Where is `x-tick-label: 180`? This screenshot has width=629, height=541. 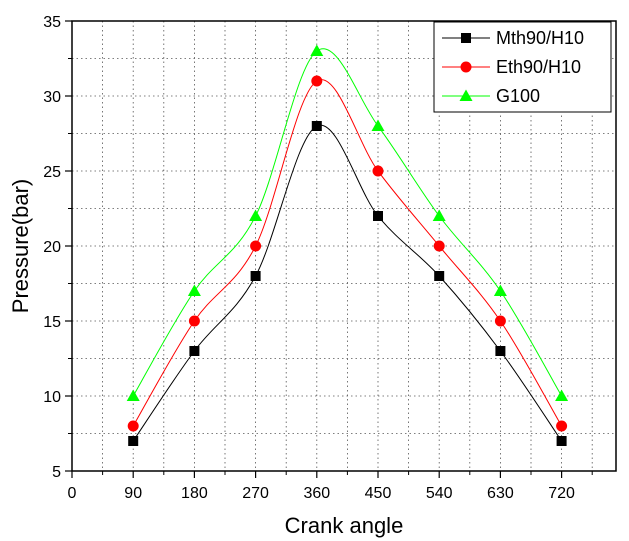
x-tick-label: 180 is located at coordinates (194, 493).